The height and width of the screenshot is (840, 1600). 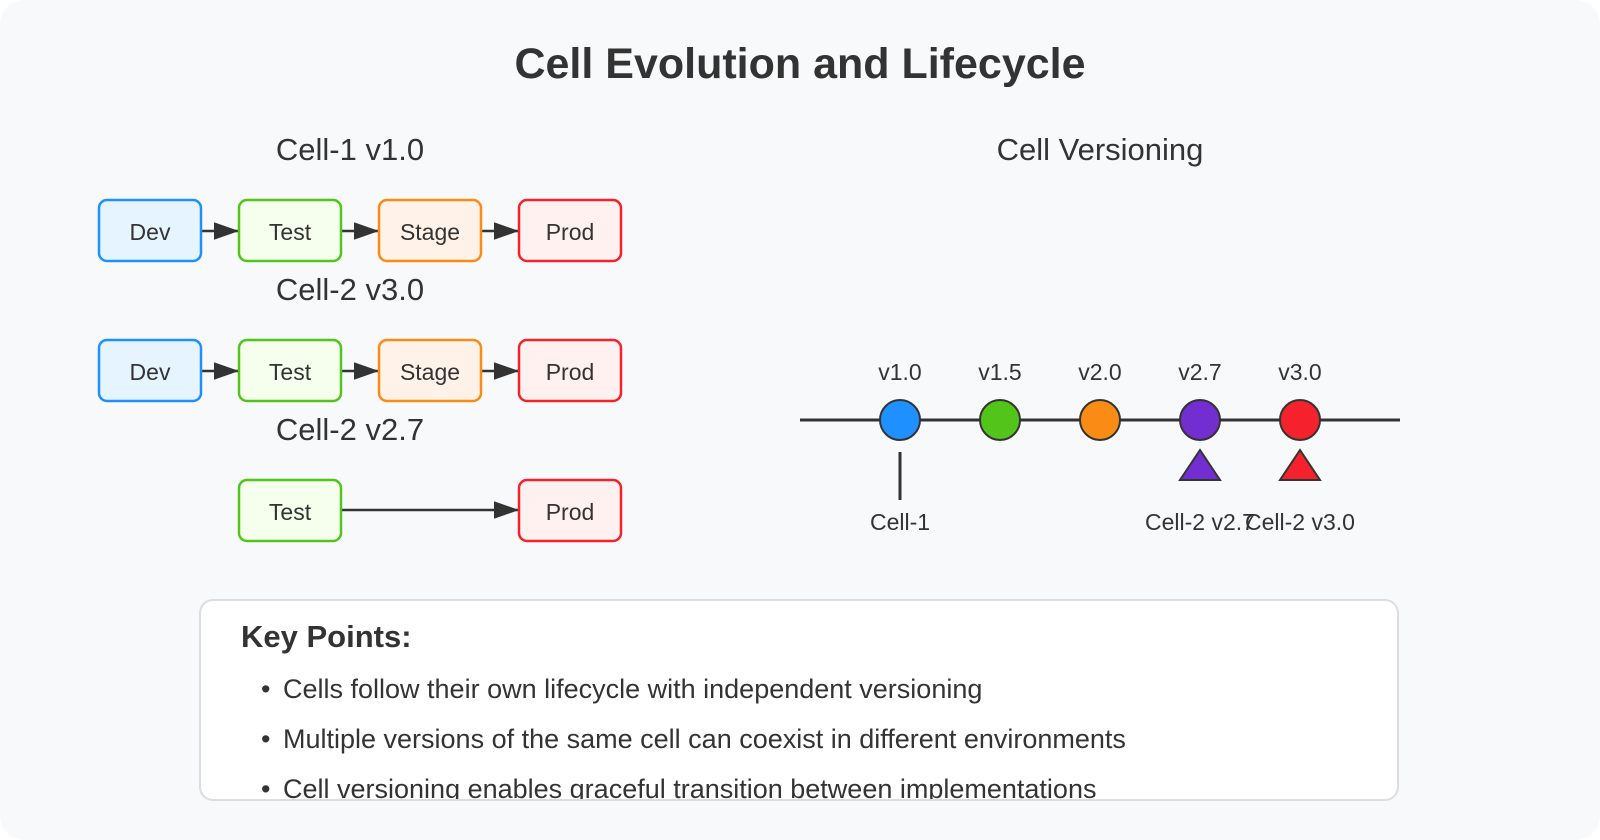 I want to click on version-node-v3-0: v3.0, so click(x=1300, y=400).